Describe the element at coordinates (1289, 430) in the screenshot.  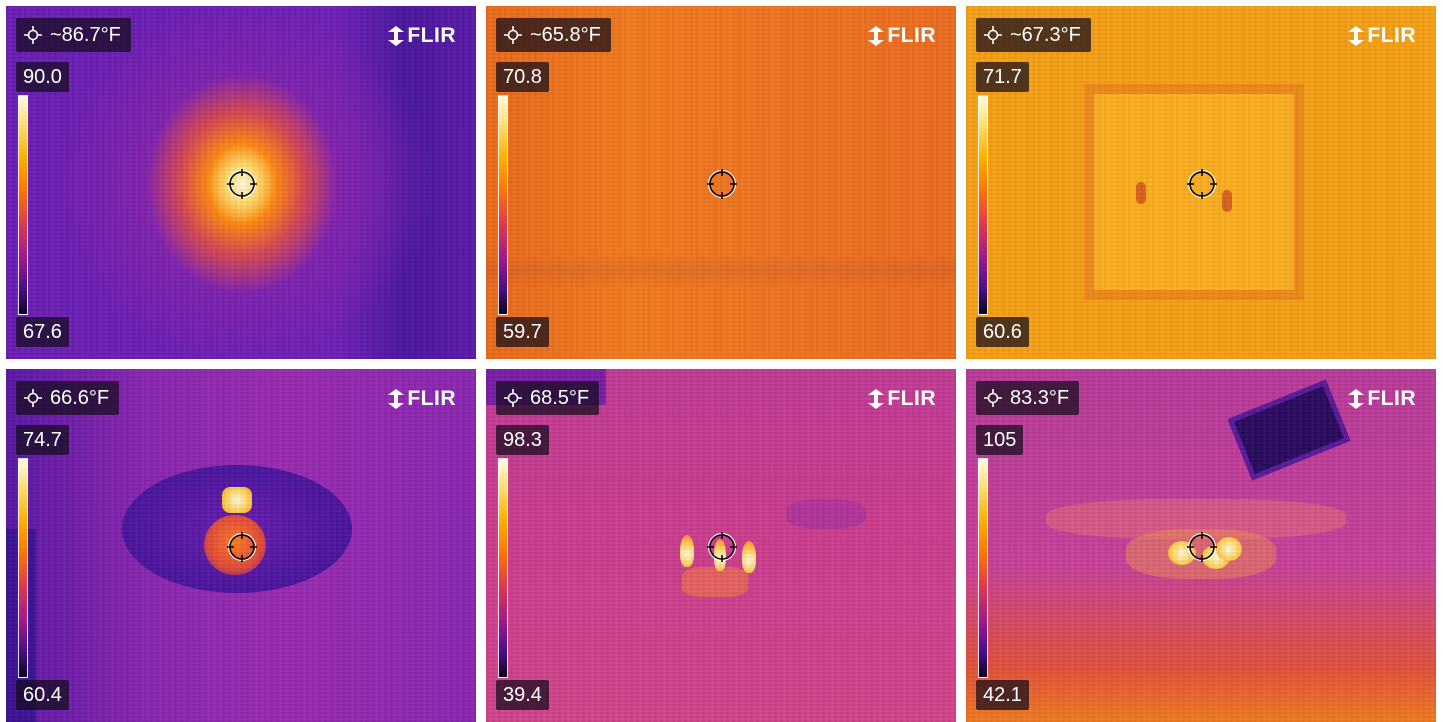
I see `skylight` at that location.